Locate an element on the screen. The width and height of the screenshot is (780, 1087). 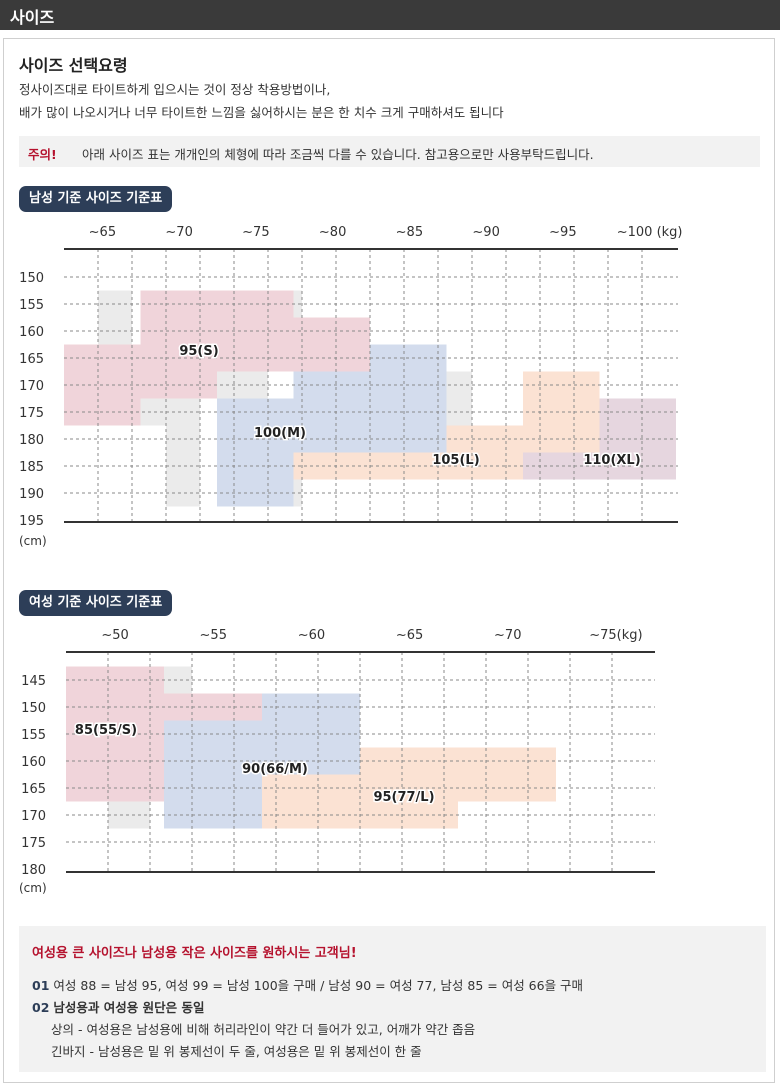
men-y-tick-label: 170 is located at coordinates (31, 386).